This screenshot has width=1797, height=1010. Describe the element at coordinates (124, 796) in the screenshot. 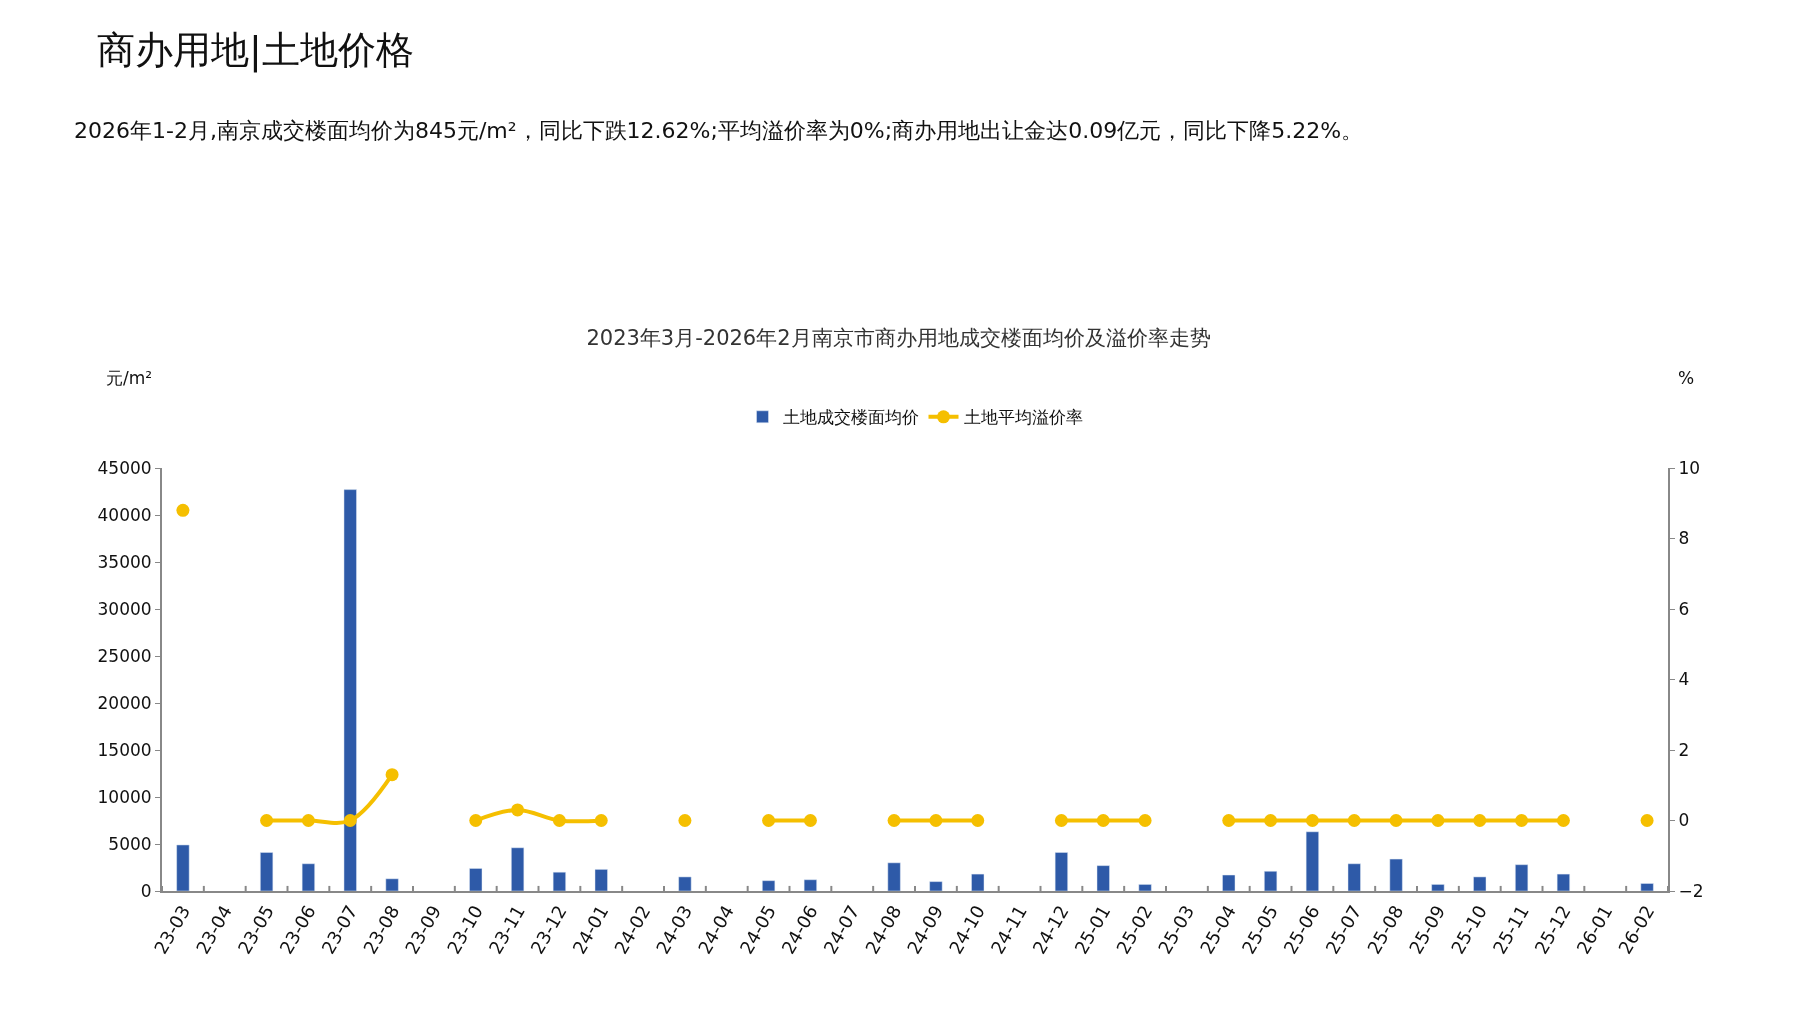

I see `y-tick-label: 10000` at that location.